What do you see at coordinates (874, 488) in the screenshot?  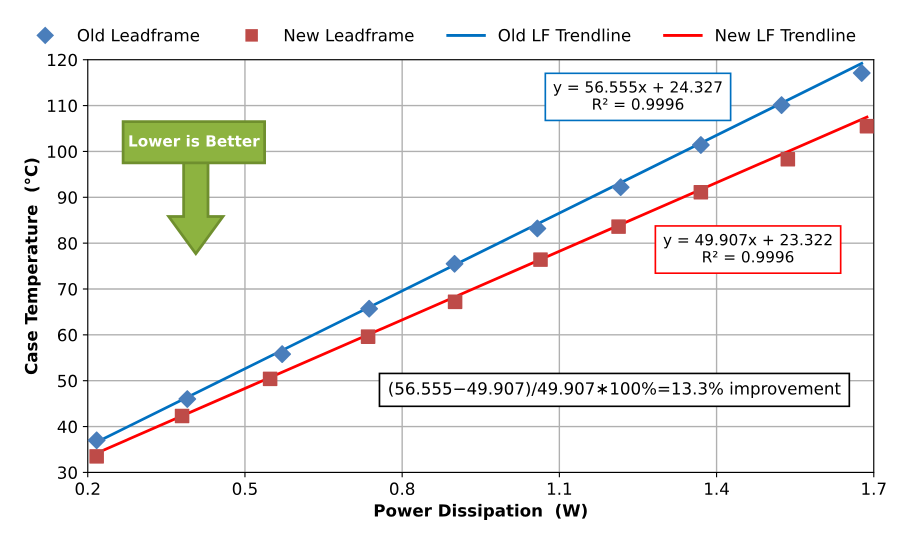 I see `x-tick-label: 1.7` at bounding box center [874, 488].